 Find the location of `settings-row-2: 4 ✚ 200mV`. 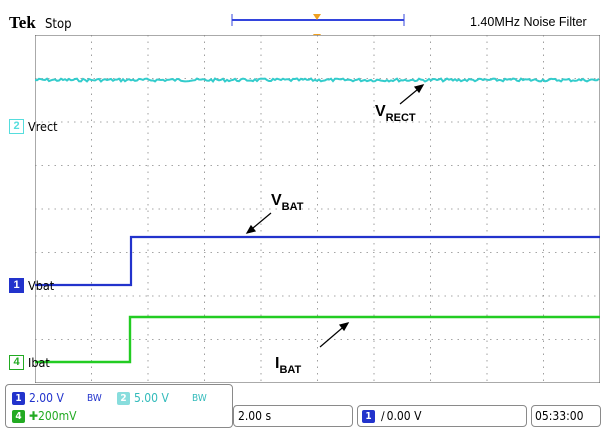

settings-row-2: 4 ✚ 200mV is located at coordinates (44, 416).